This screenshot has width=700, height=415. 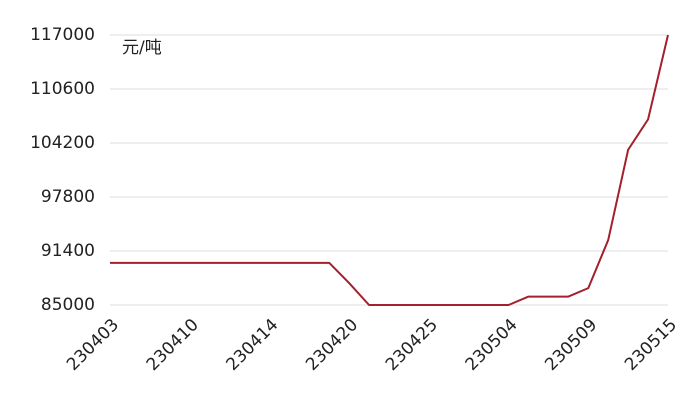 I want to click on y-tick-label: 117000, so click(x=62, y=35).